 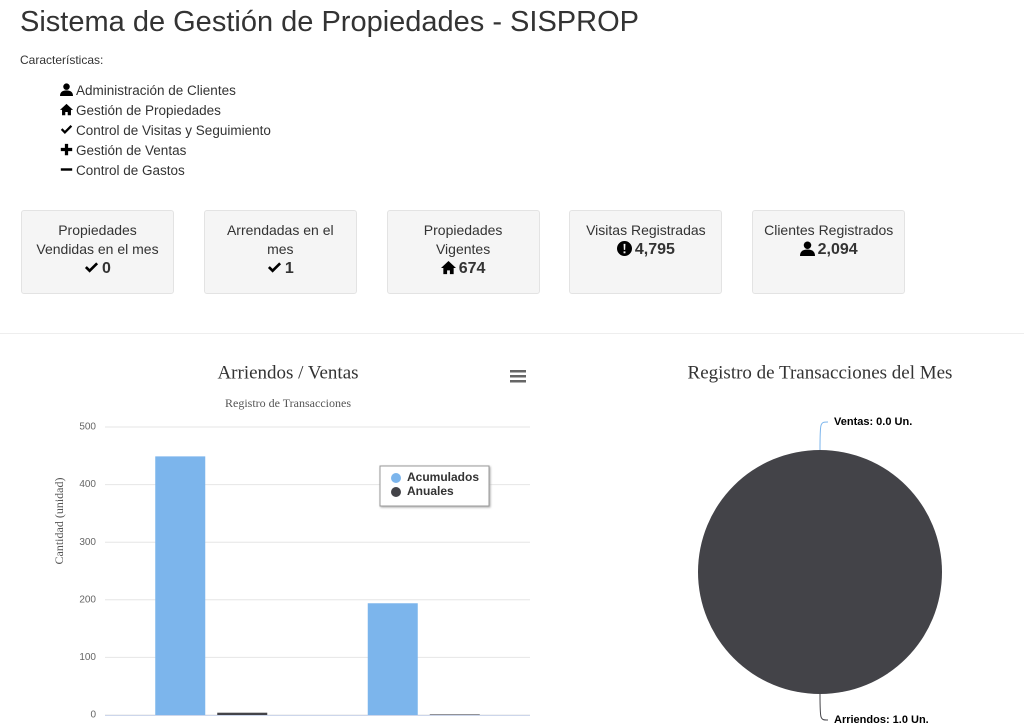 I want to click on feature-text: Gestión de Ventas, so click(x=131, y=150).